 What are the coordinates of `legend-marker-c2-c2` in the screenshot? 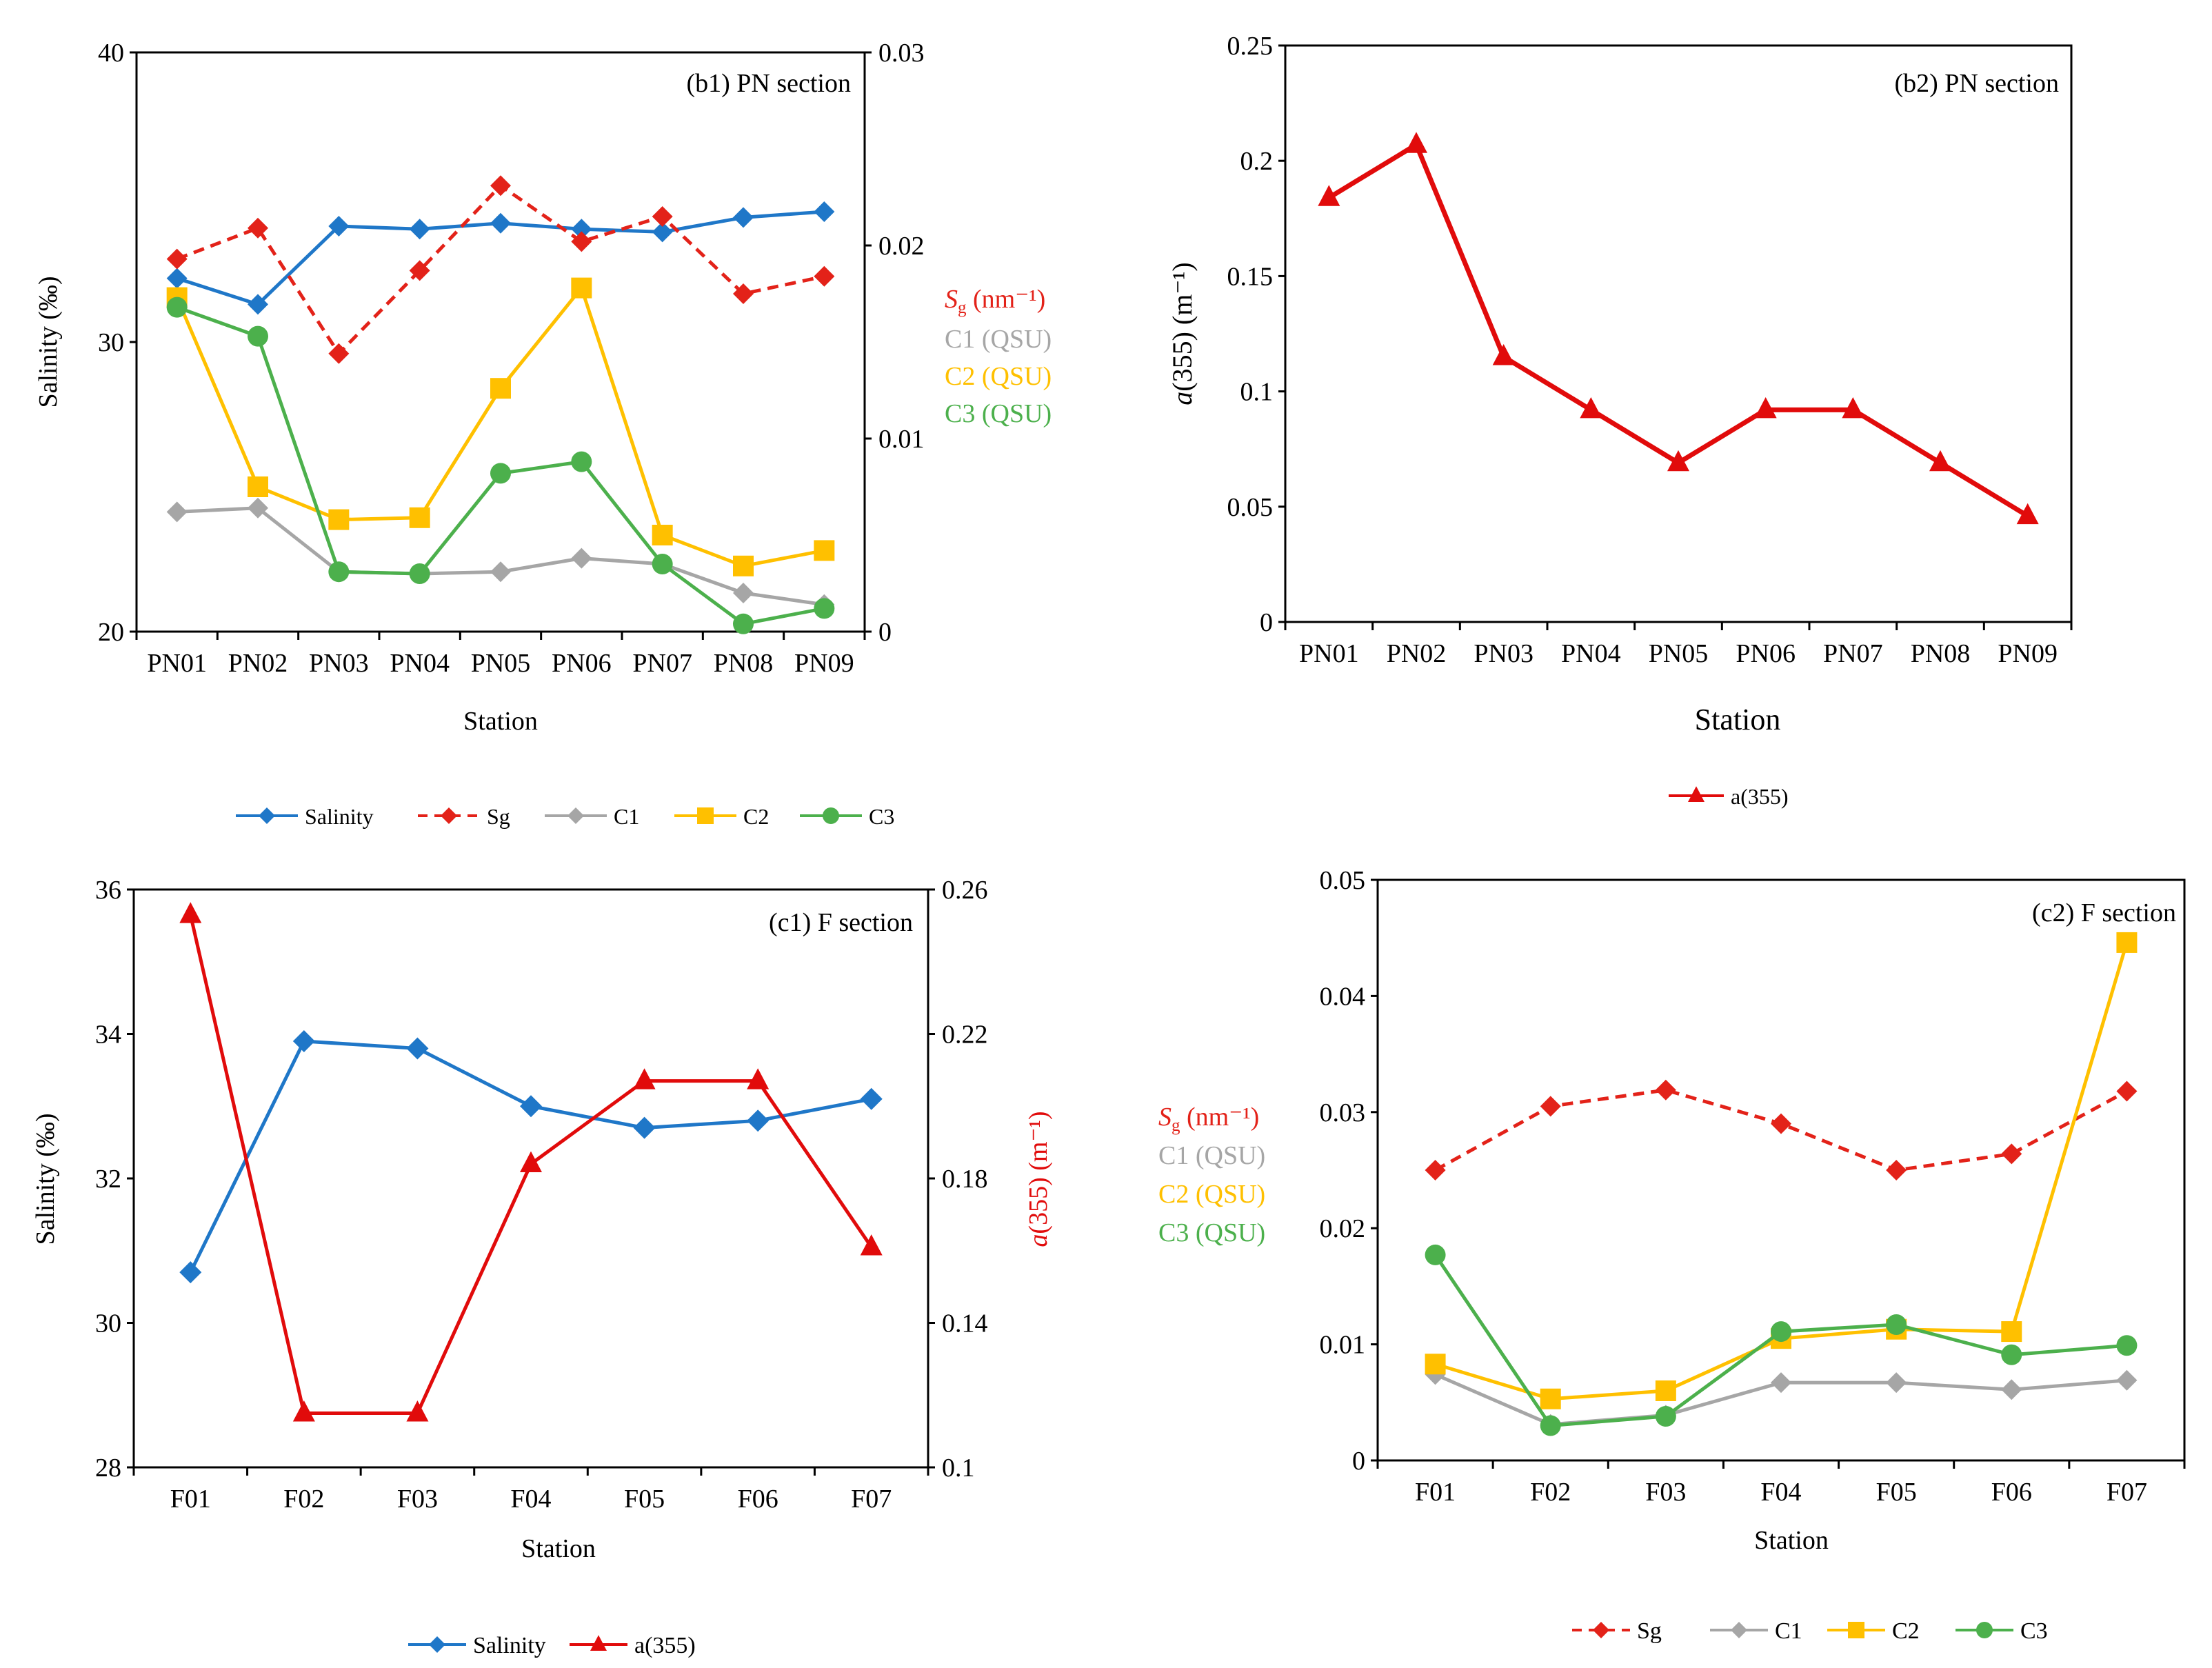 It's located at (1856, 1630).